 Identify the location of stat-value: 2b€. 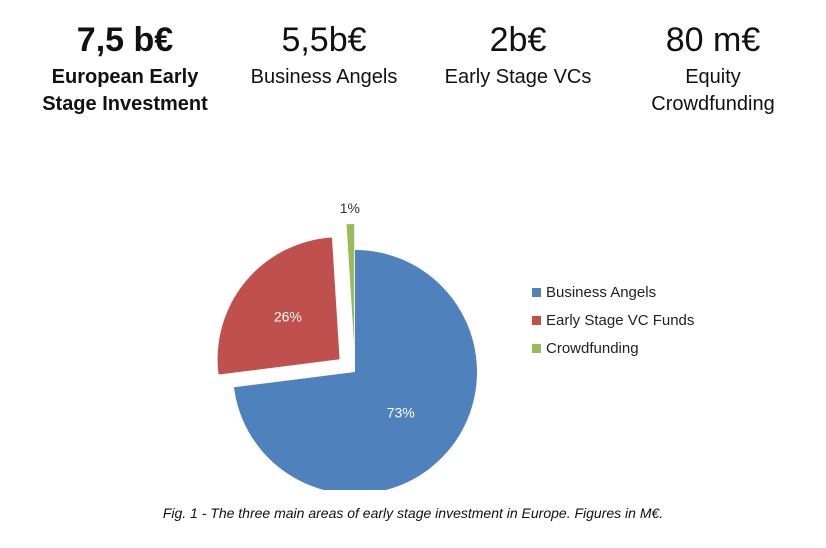
(518, 40).